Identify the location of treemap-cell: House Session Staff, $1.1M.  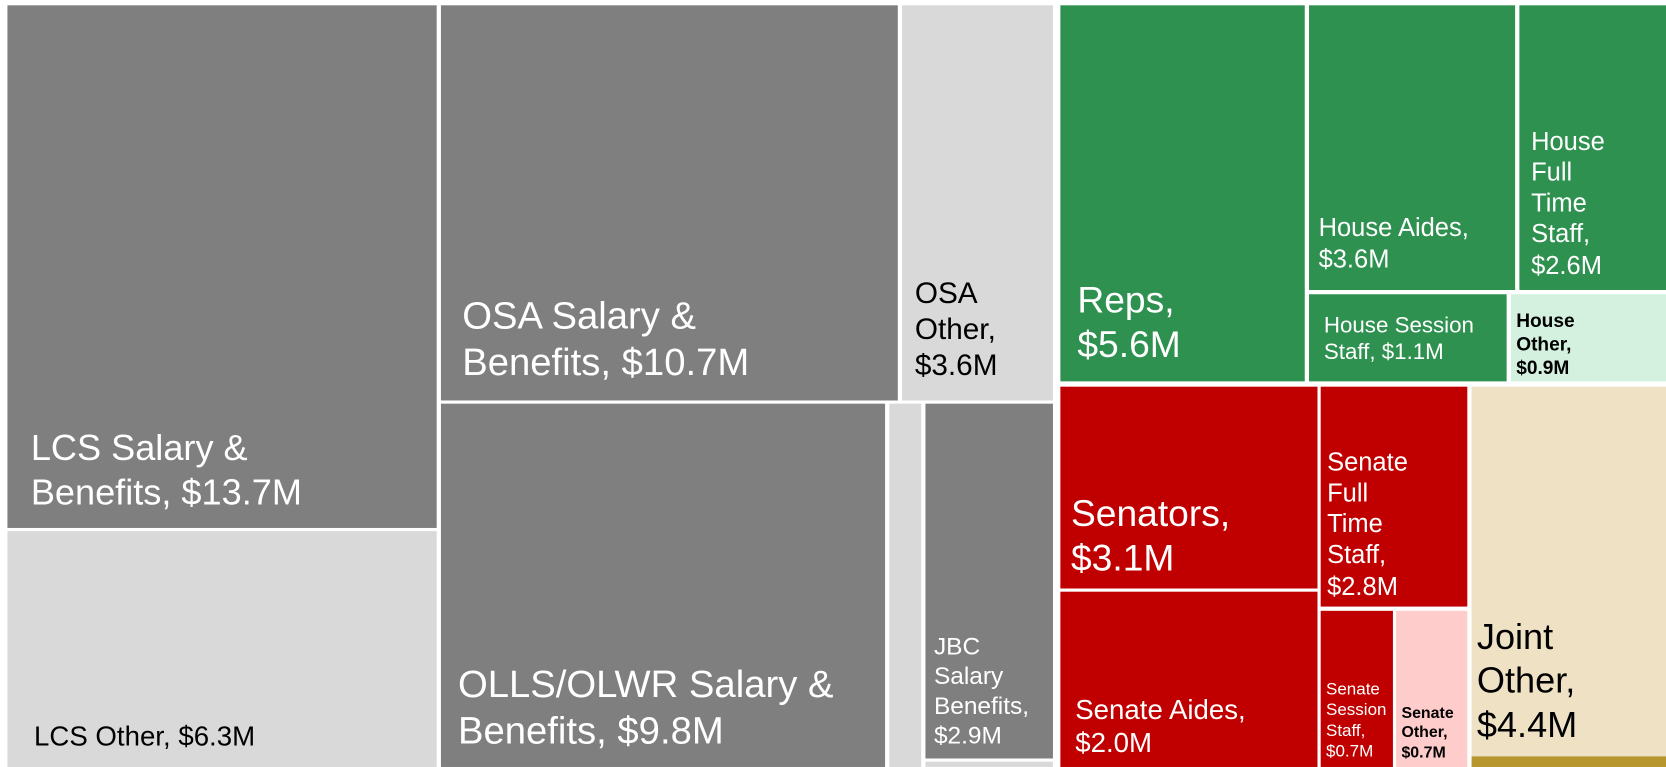
(1408, 338).